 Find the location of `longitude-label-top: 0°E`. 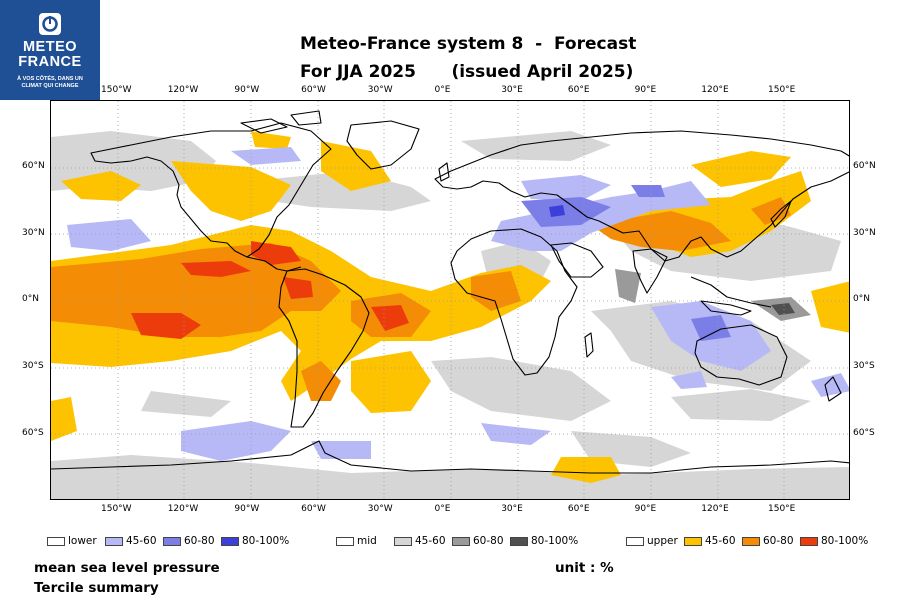

longitude-label-top: 0°E is located at coordinates (442, 90).